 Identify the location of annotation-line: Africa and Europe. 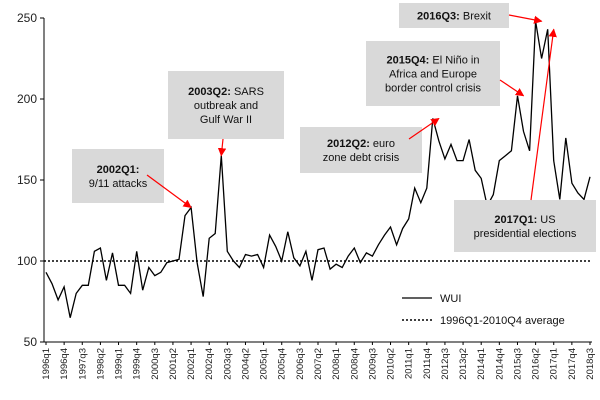
(433, 75).